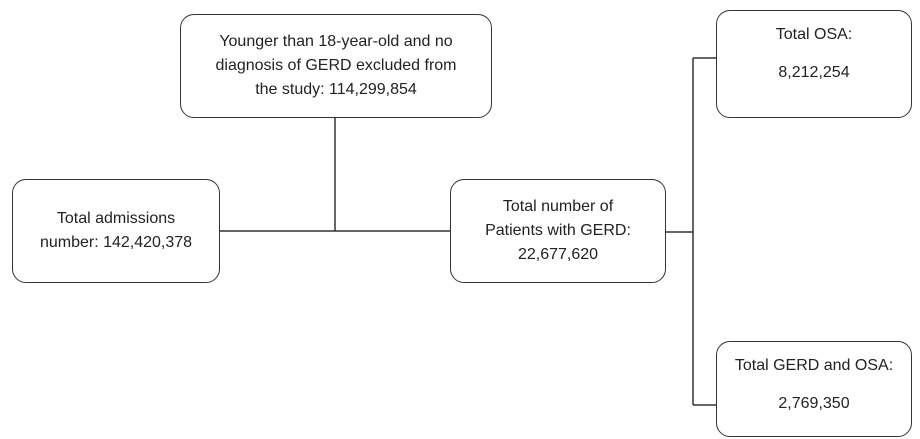  I want to click on excluded-line-2: diagnosis of GERD excluded from, so click(336, 65).